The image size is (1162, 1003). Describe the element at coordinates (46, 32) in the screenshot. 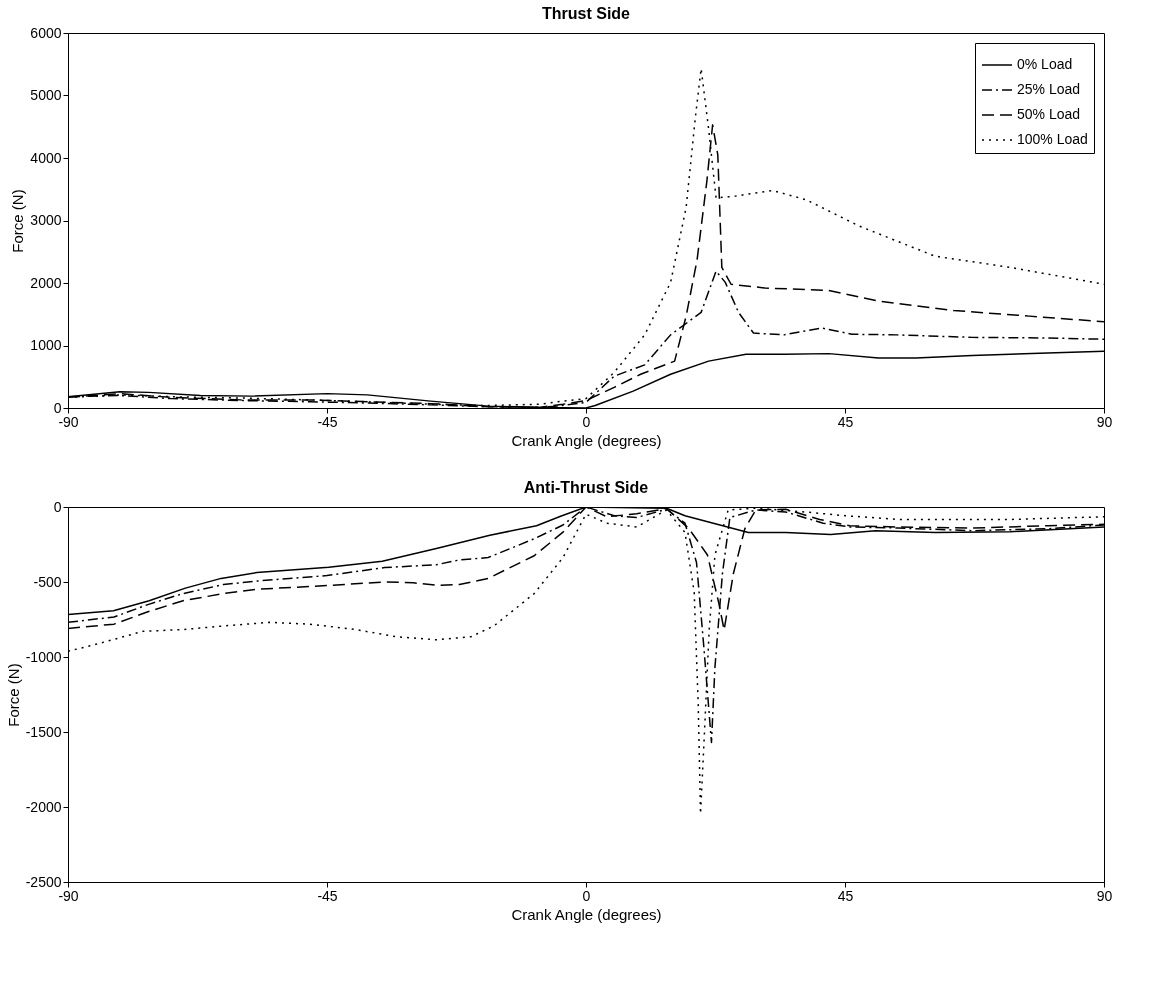

I see `y-tick-label: 6000` at that location.